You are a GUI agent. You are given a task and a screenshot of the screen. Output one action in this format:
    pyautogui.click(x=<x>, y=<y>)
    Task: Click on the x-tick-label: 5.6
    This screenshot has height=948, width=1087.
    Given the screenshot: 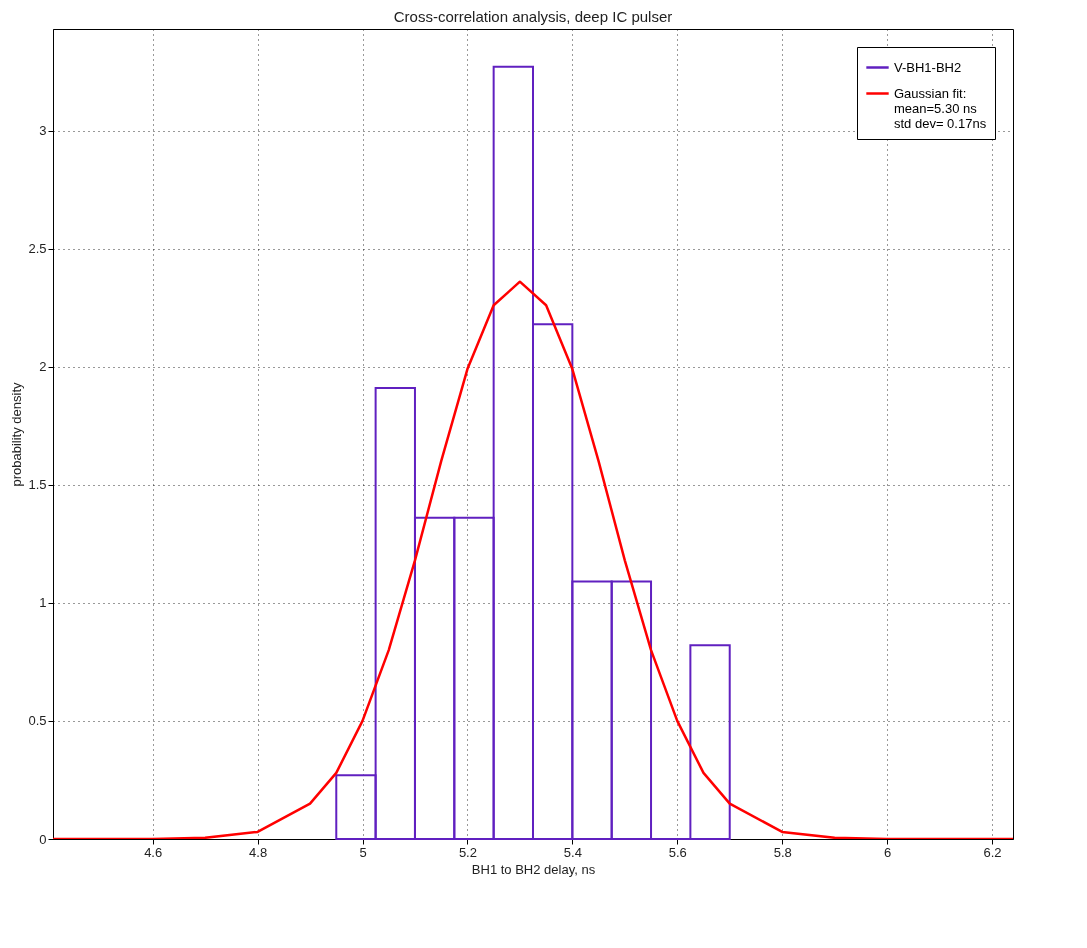 What is the action you would take?
    pyautogui.click(x=677, y=852)
    